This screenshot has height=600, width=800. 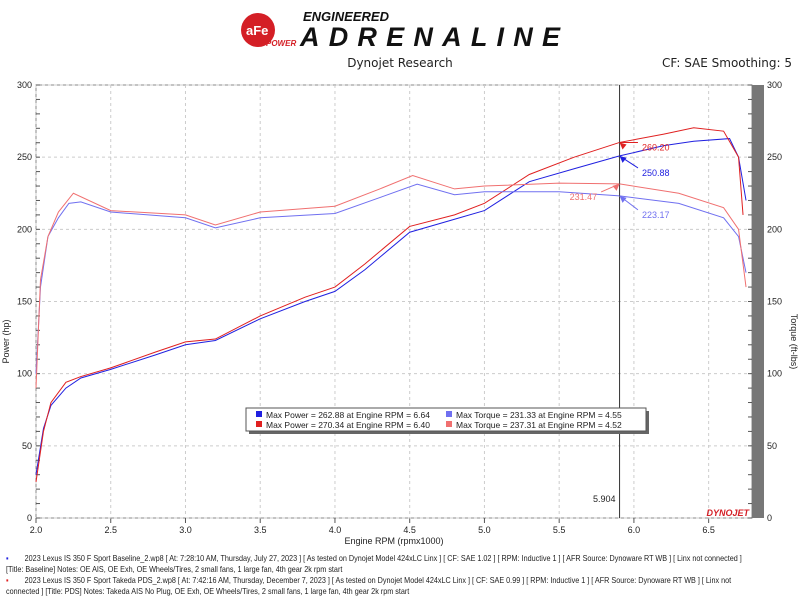 I want to click on legend-box, so click(x=446, y=419).